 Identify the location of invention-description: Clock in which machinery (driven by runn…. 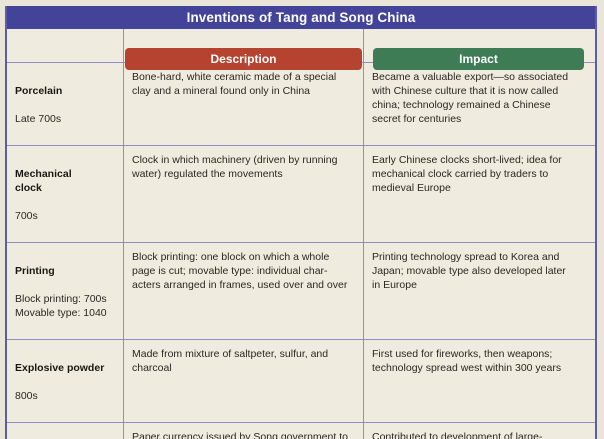
(243, 194).